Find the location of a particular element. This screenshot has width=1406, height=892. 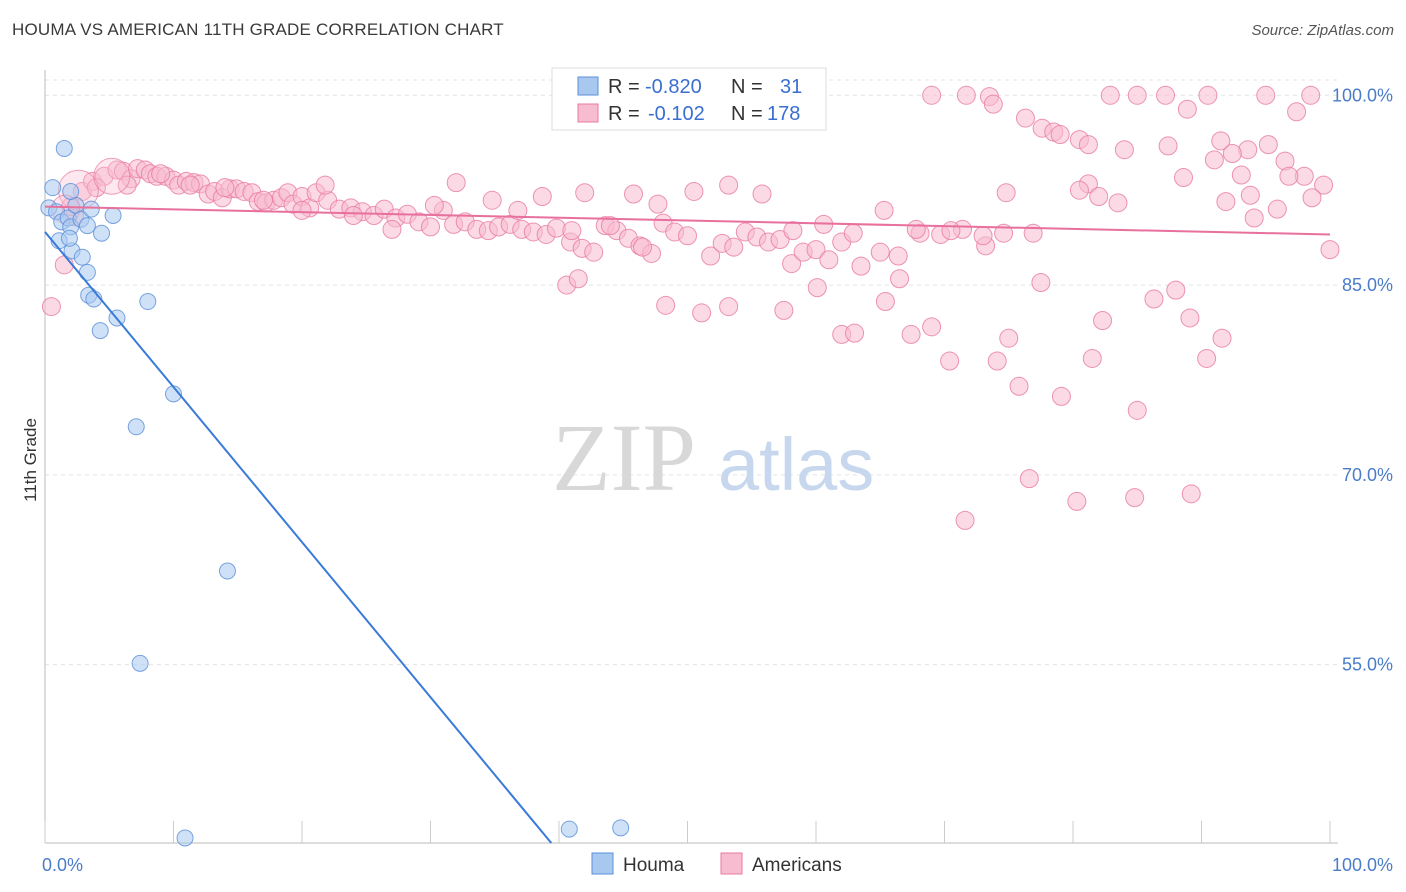

americans-trend-line is located at coordinates (687, 220).